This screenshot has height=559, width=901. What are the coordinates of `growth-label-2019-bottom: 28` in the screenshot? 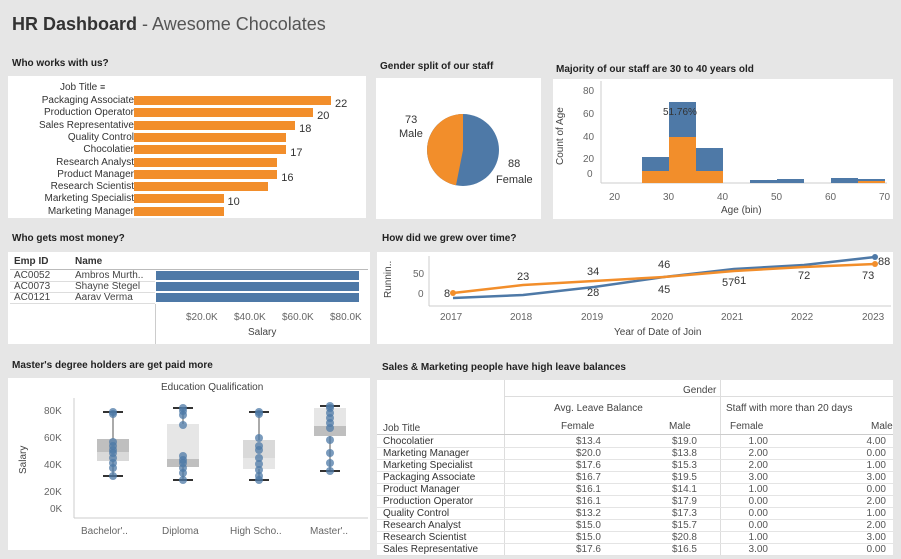 It's located at (593, 293).